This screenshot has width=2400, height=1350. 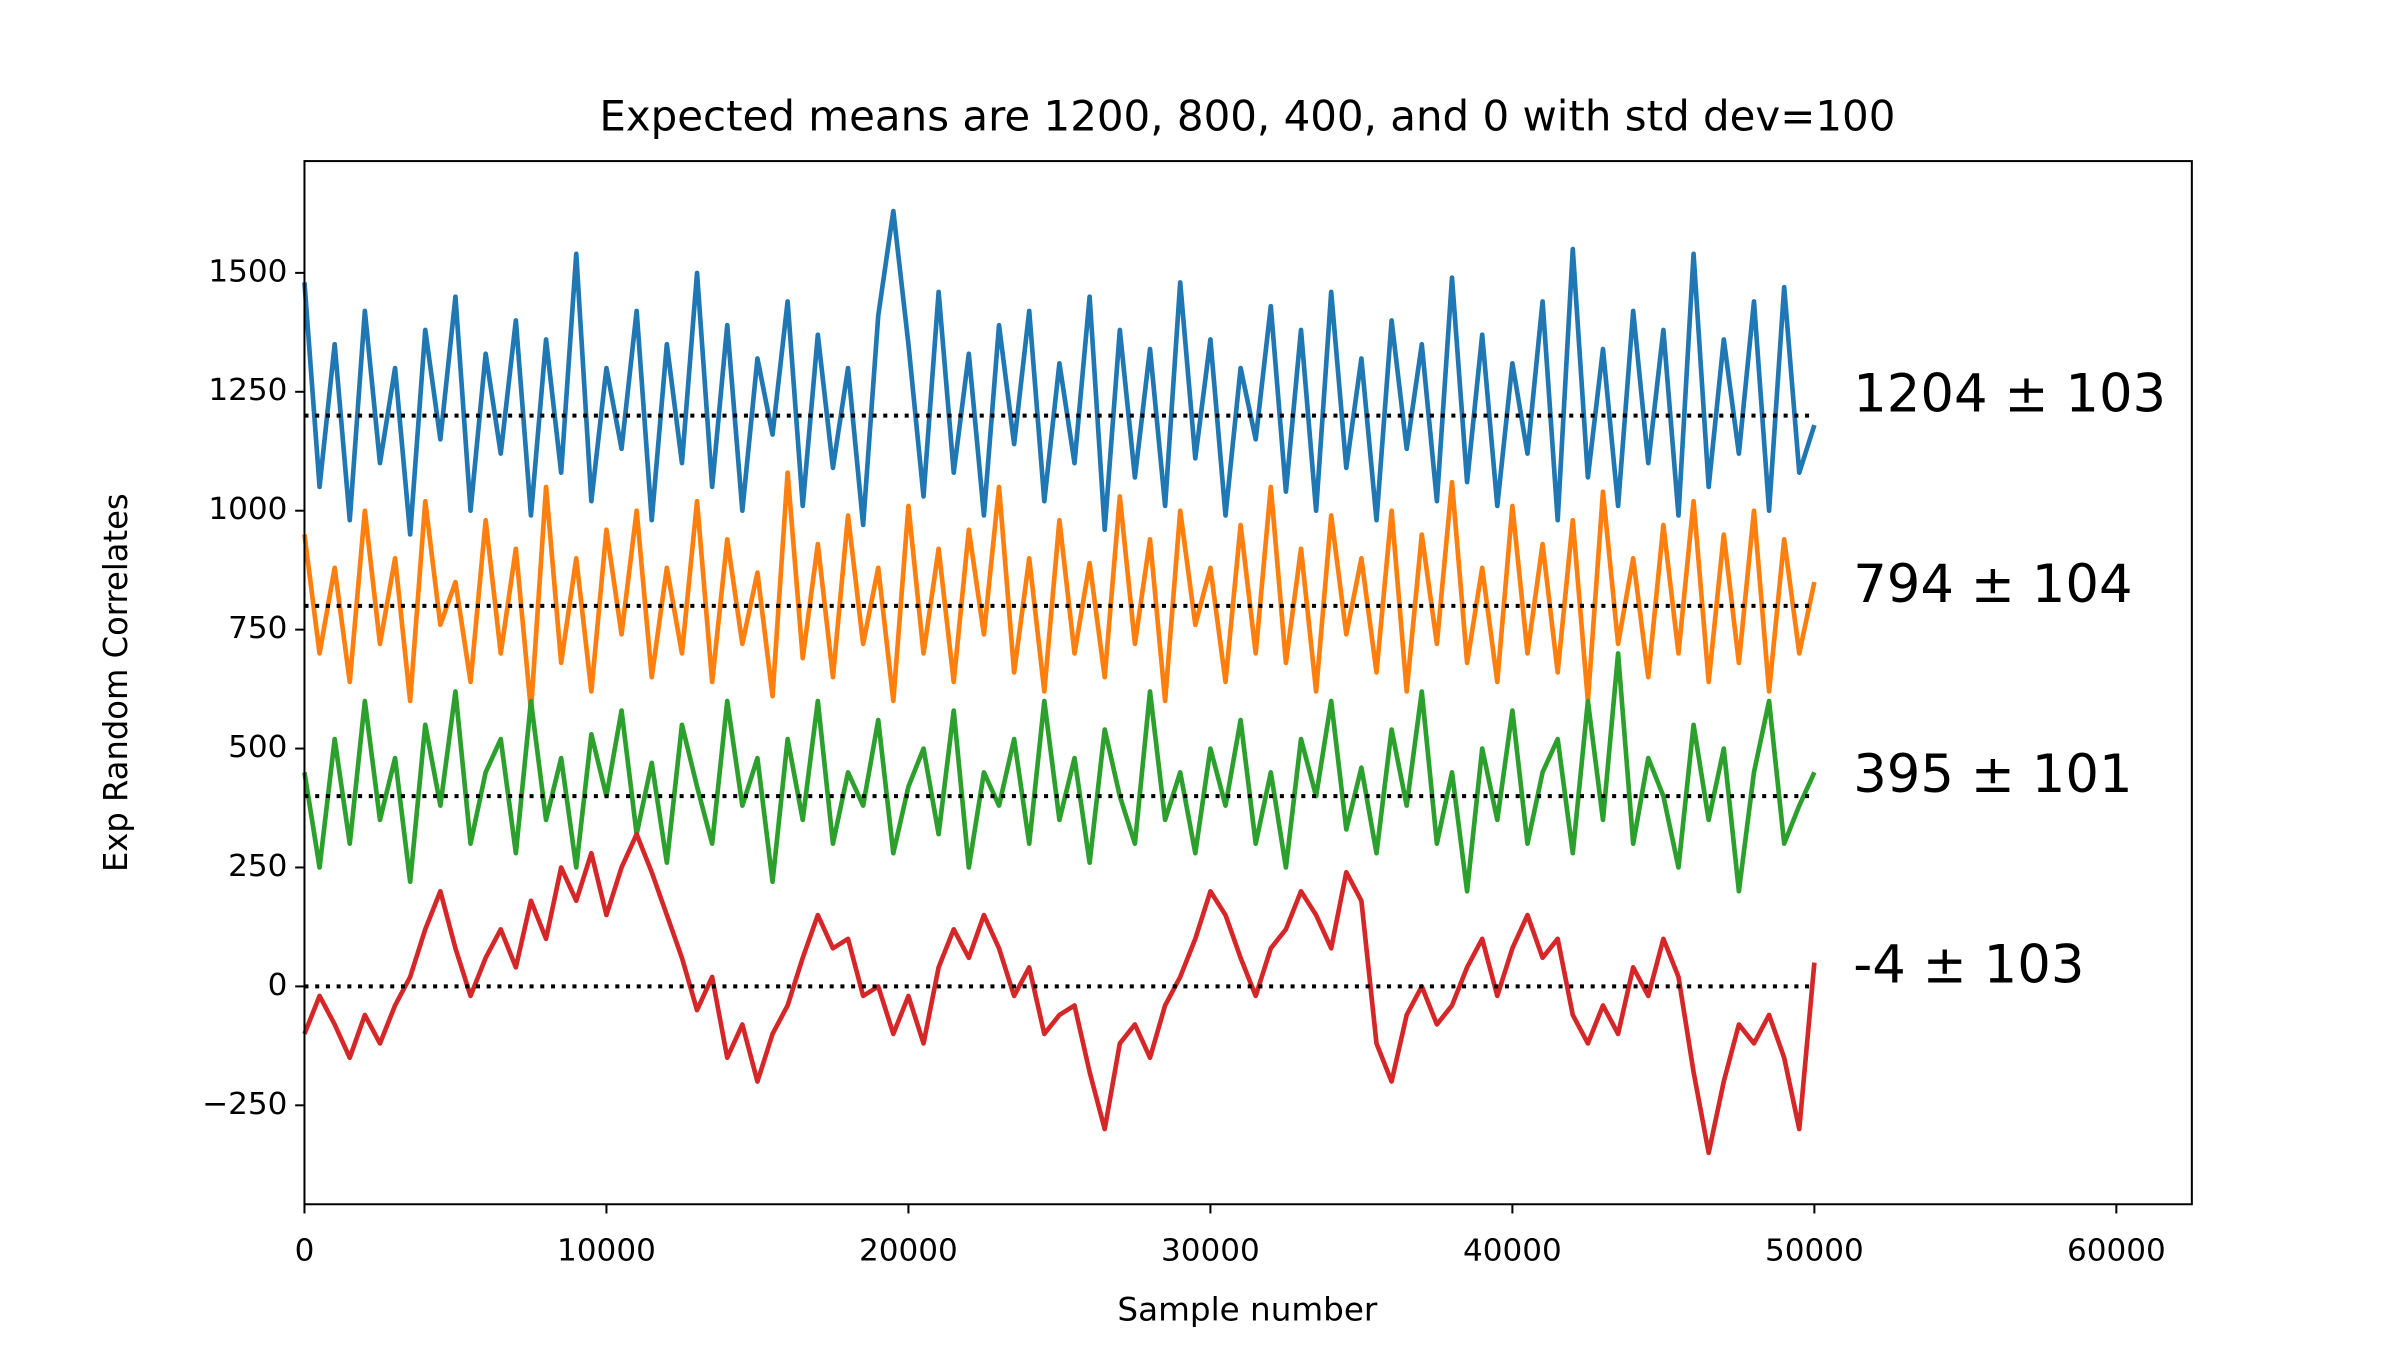 I want to click on x-tick-label: 60000, so click(x=2116, y=1250).